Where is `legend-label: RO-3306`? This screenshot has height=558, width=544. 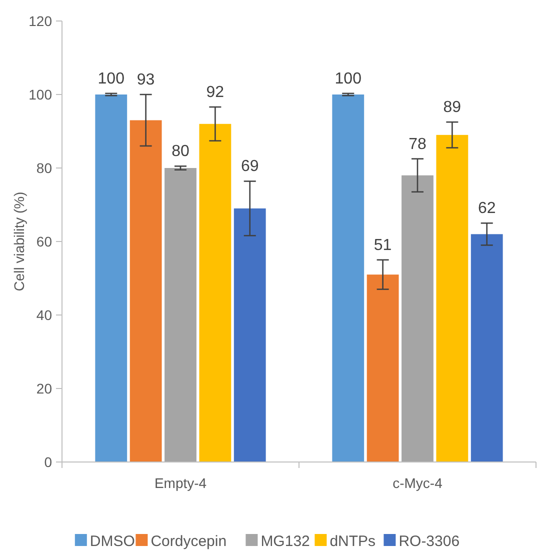 legend-label: RO-3306 is located at coordinates (429, 541).